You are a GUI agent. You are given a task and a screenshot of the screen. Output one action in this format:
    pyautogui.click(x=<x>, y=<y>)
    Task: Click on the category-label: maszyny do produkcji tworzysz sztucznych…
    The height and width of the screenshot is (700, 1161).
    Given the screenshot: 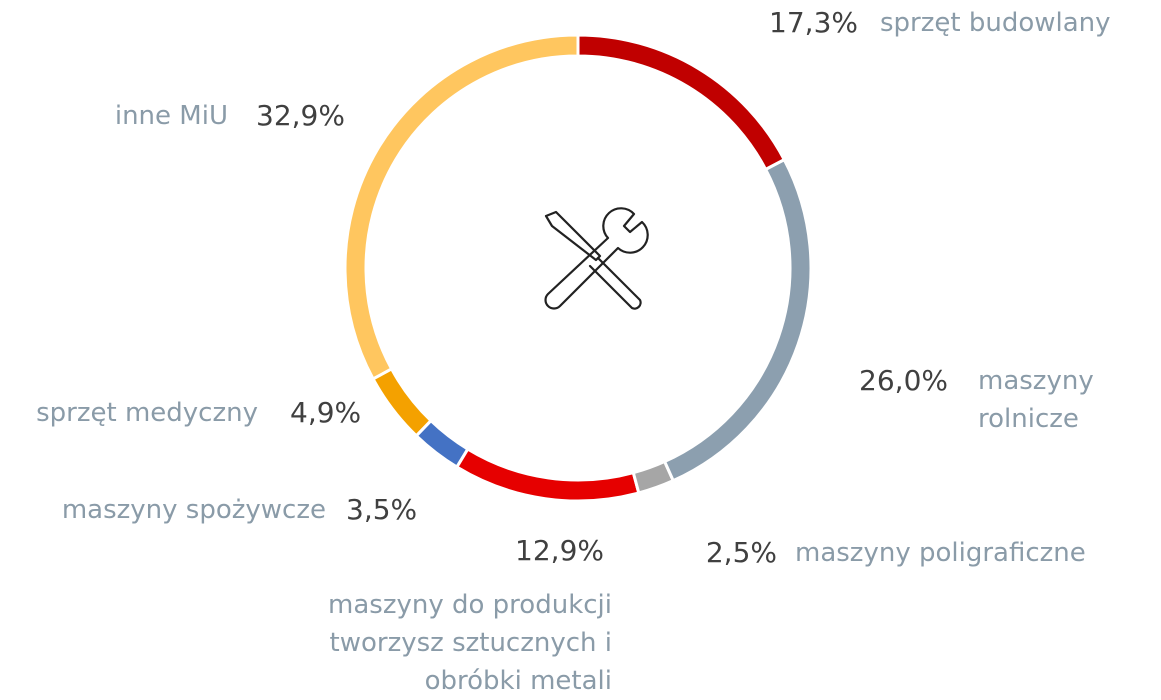 What is the action you would take?
    pyautogui.click(x=470, y=643)
    